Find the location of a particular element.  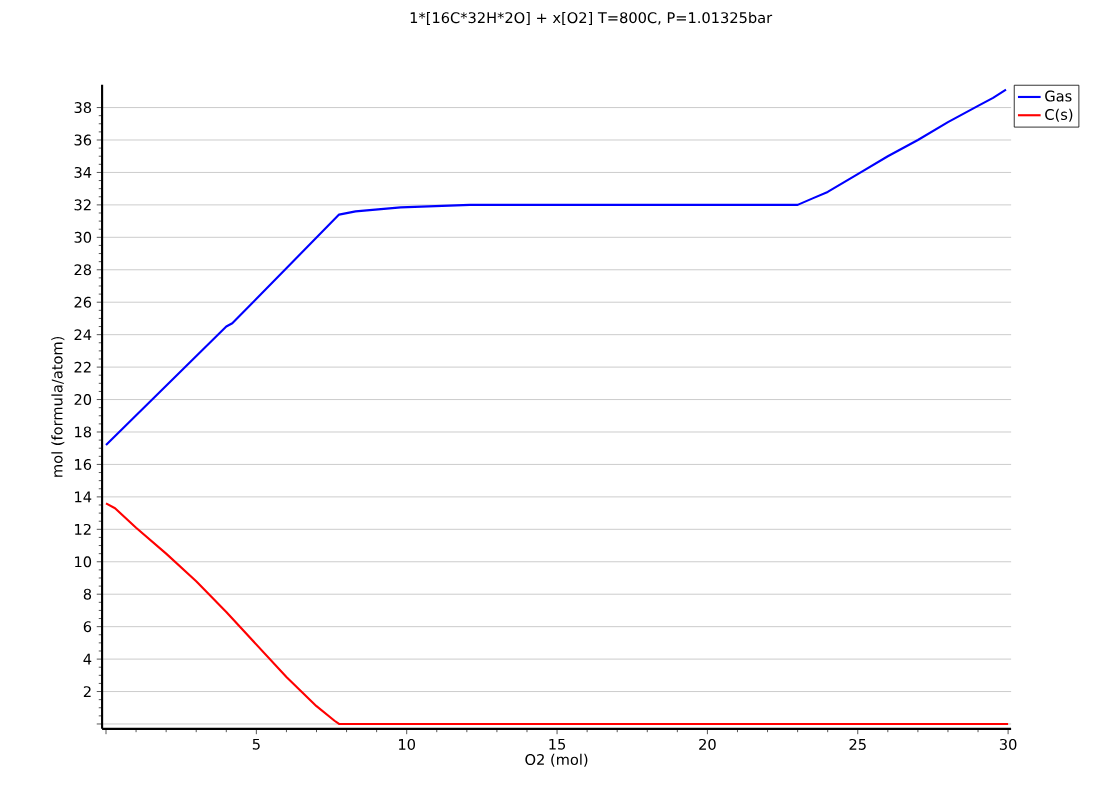

y-axis-title: mol (formula/atom) is located at coordinates (58, 406).